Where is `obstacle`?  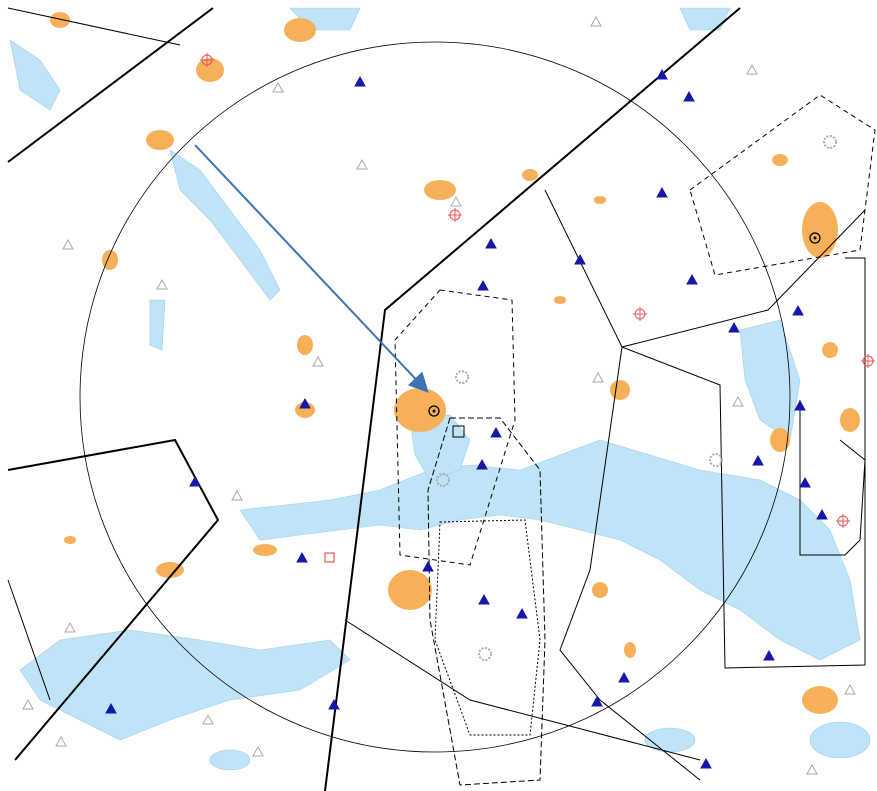 obstacle is located at coordinates (458, 431).